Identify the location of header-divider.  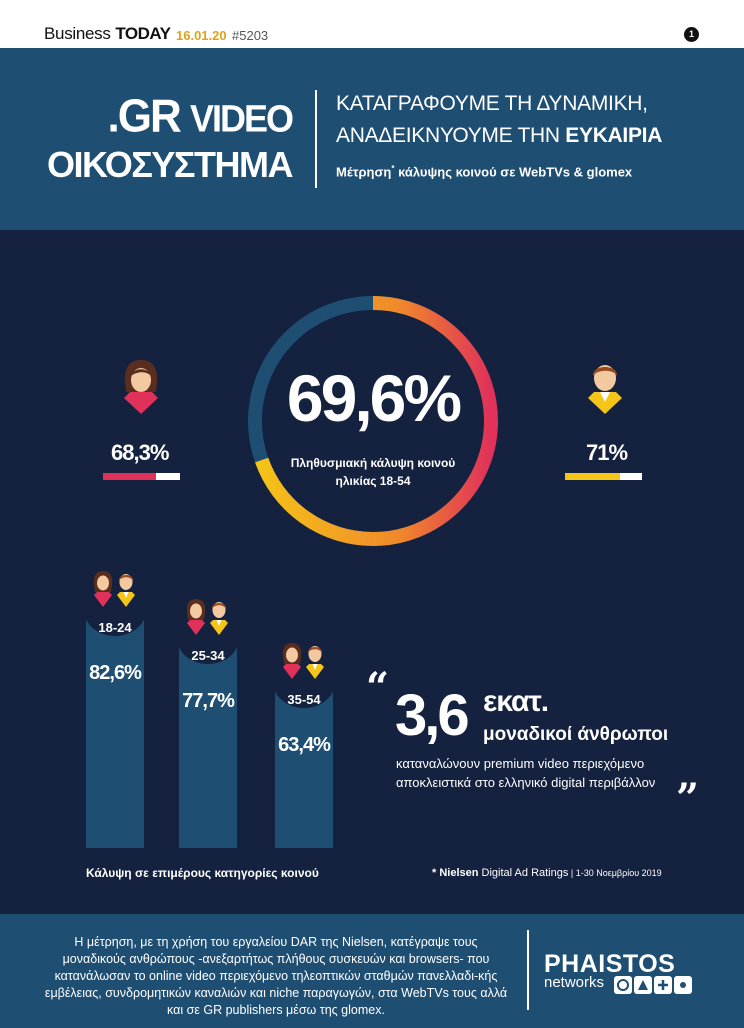
(316, 139).